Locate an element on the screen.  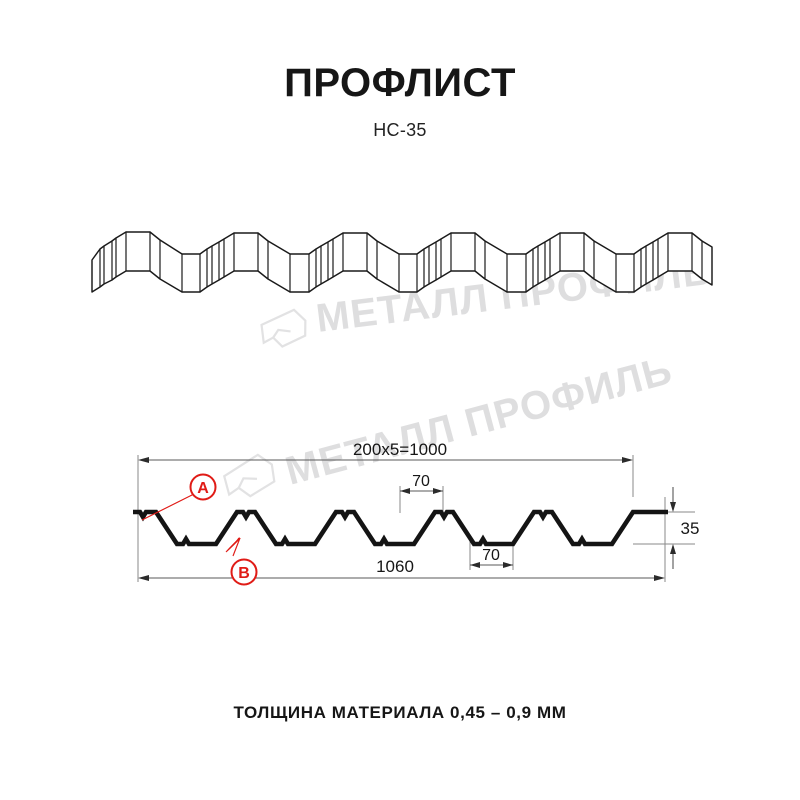
dimension-overall-width: 1060 is located at coordinates (401, 569).